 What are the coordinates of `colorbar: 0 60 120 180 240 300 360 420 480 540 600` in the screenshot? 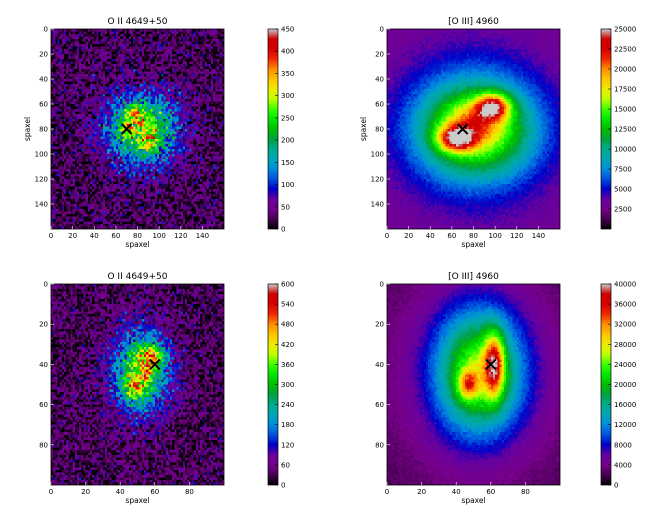 It's located at (280, 385).